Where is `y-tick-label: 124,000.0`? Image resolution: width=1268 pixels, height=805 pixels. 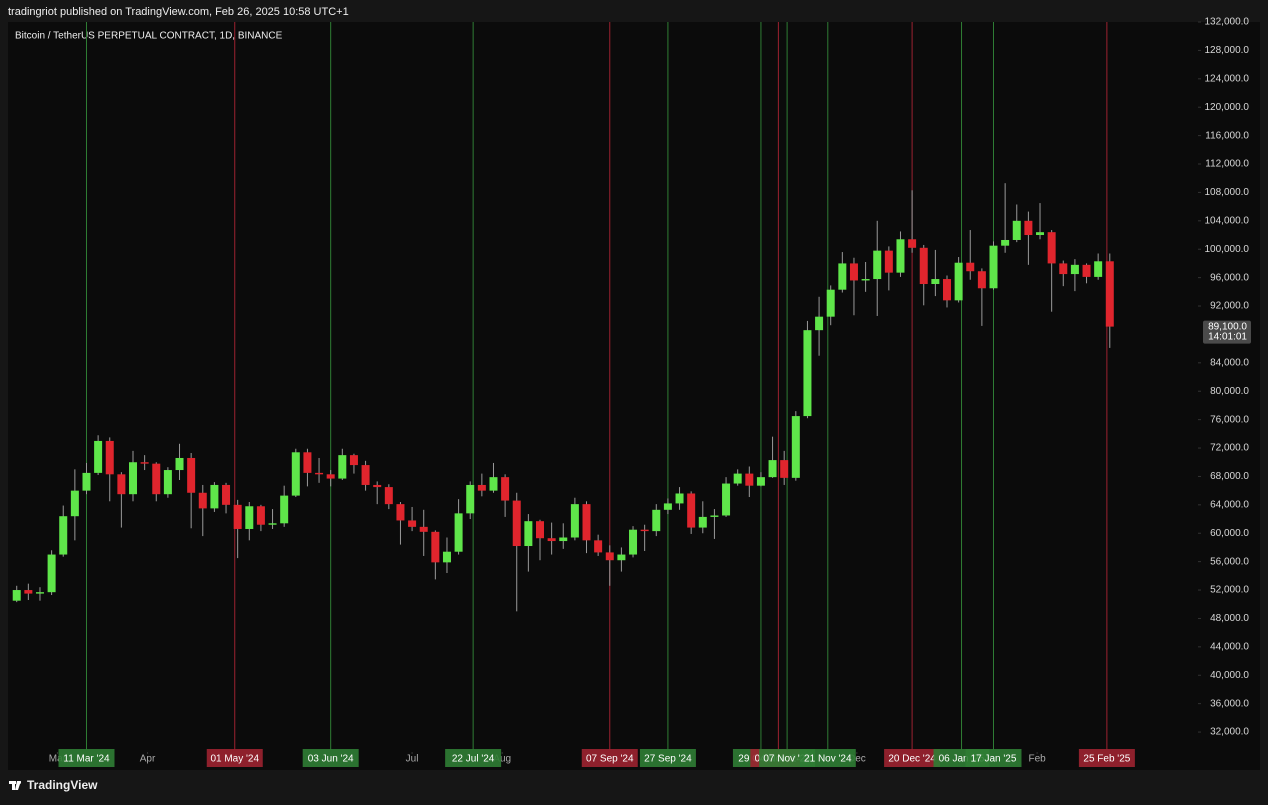 y-tick-label: 124,000.0 is located at coordinates (1227, 78).